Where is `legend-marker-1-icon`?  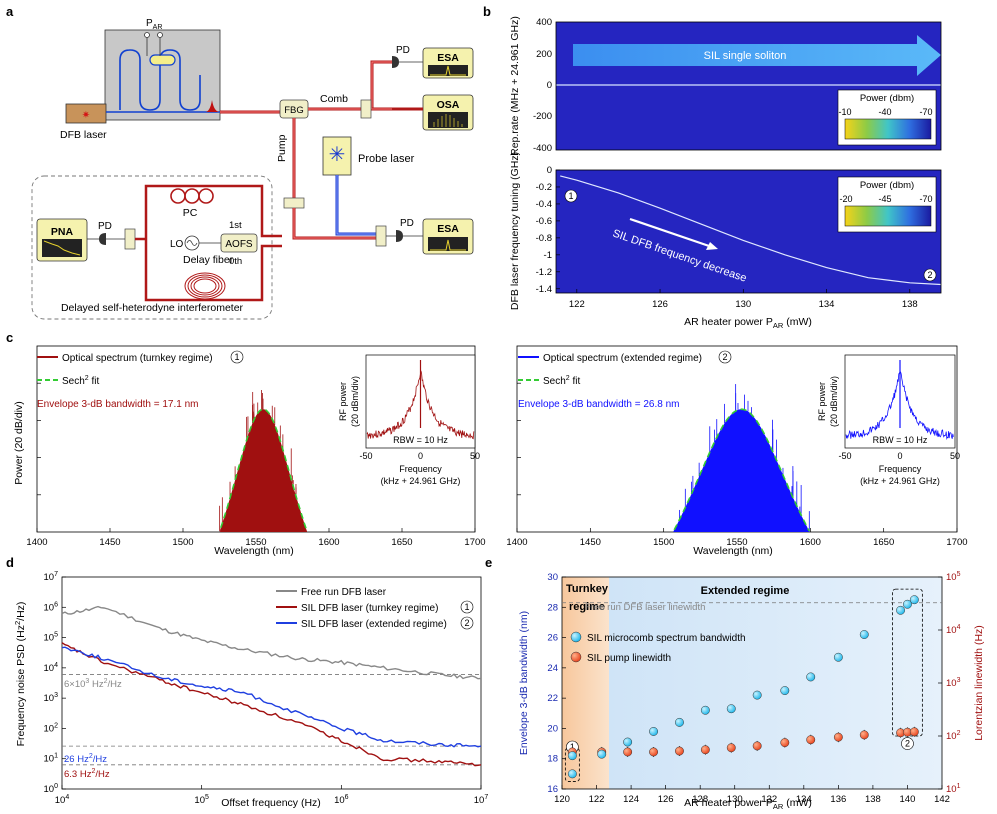
legend-marker-1-icon is located at coordinates (237, 357).